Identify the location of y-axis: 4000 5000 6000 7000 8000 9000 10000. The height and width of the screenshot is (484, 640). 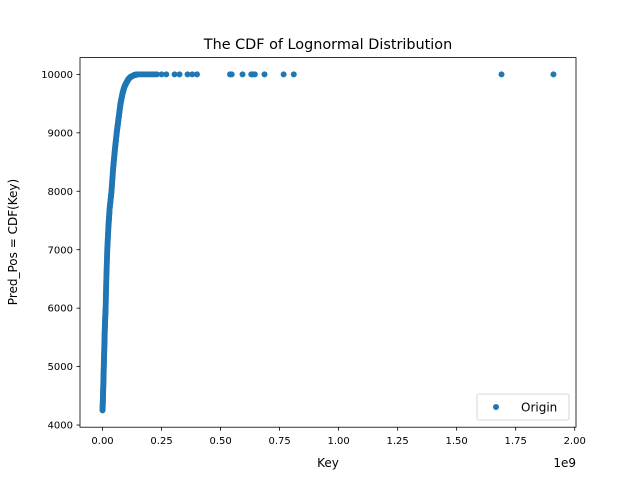
(60, 251).